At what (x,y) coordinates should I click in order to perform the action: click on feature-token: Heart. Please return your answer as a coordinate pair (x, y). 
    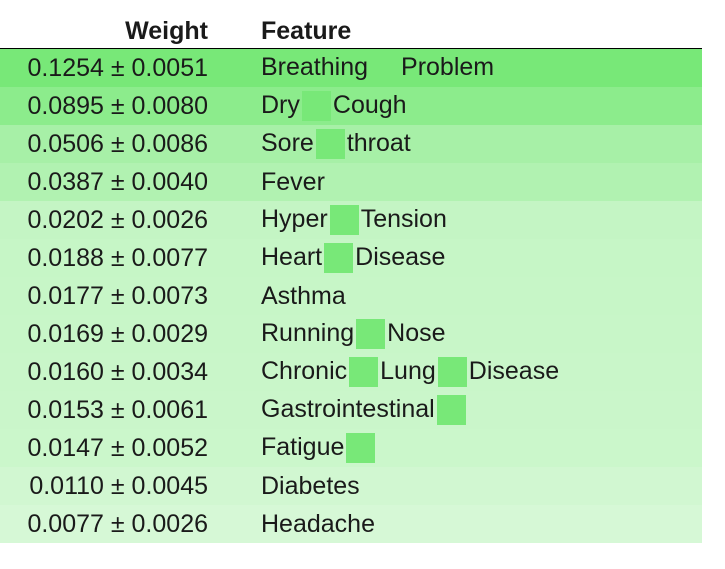
    Looking at the image, I should click on (292, 256).